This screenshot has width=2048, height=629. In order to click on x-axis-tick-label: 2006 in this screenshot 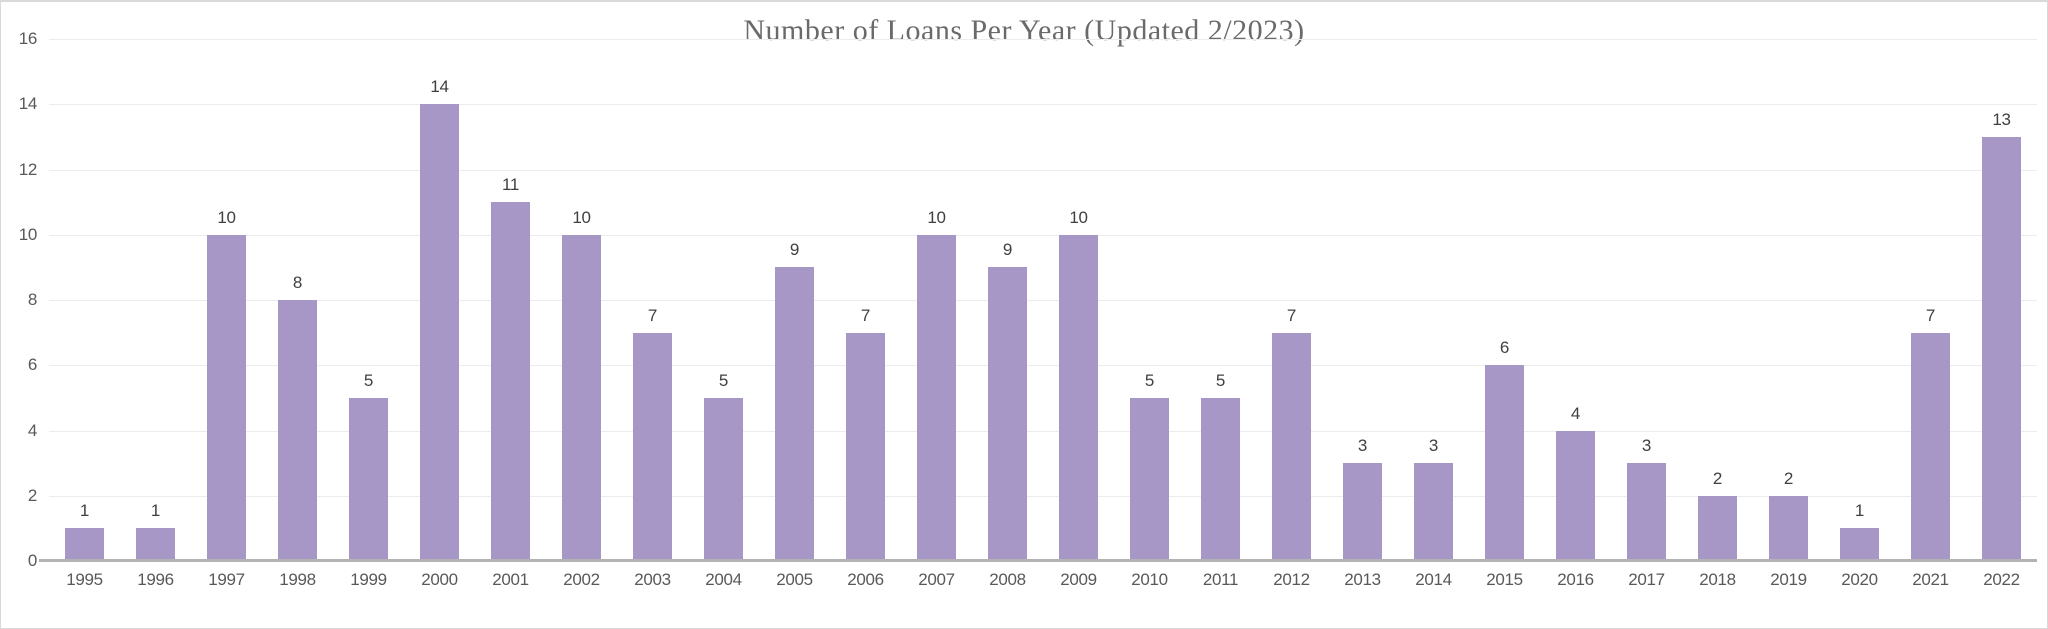, I will do `click(865, 579)`.